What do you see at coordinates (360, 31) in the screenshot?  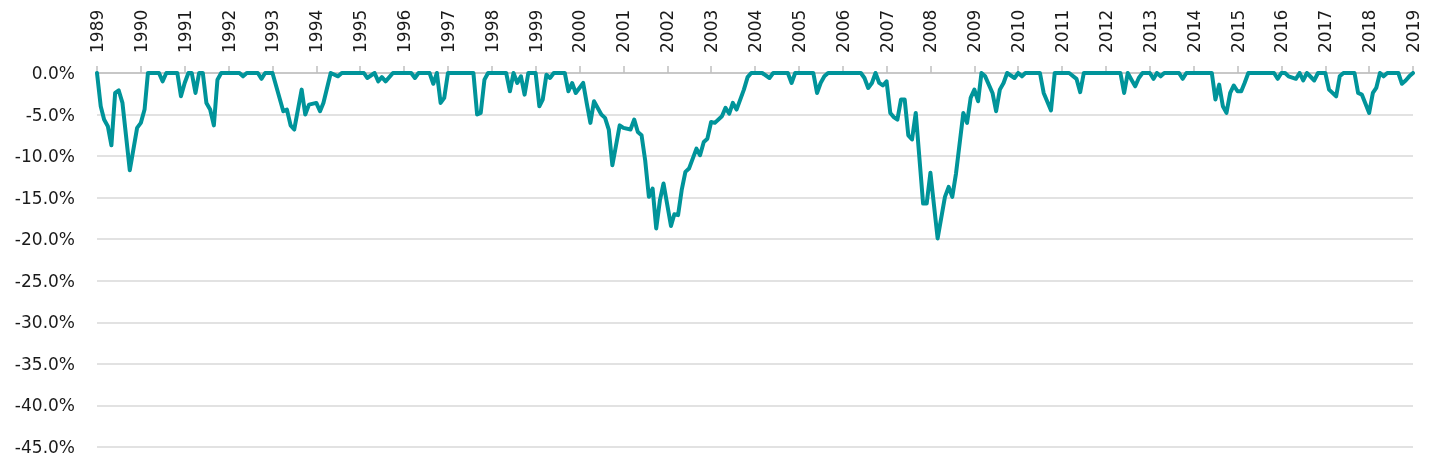 I see `x-tick-label: 1995` at bounding box center [360, 31].